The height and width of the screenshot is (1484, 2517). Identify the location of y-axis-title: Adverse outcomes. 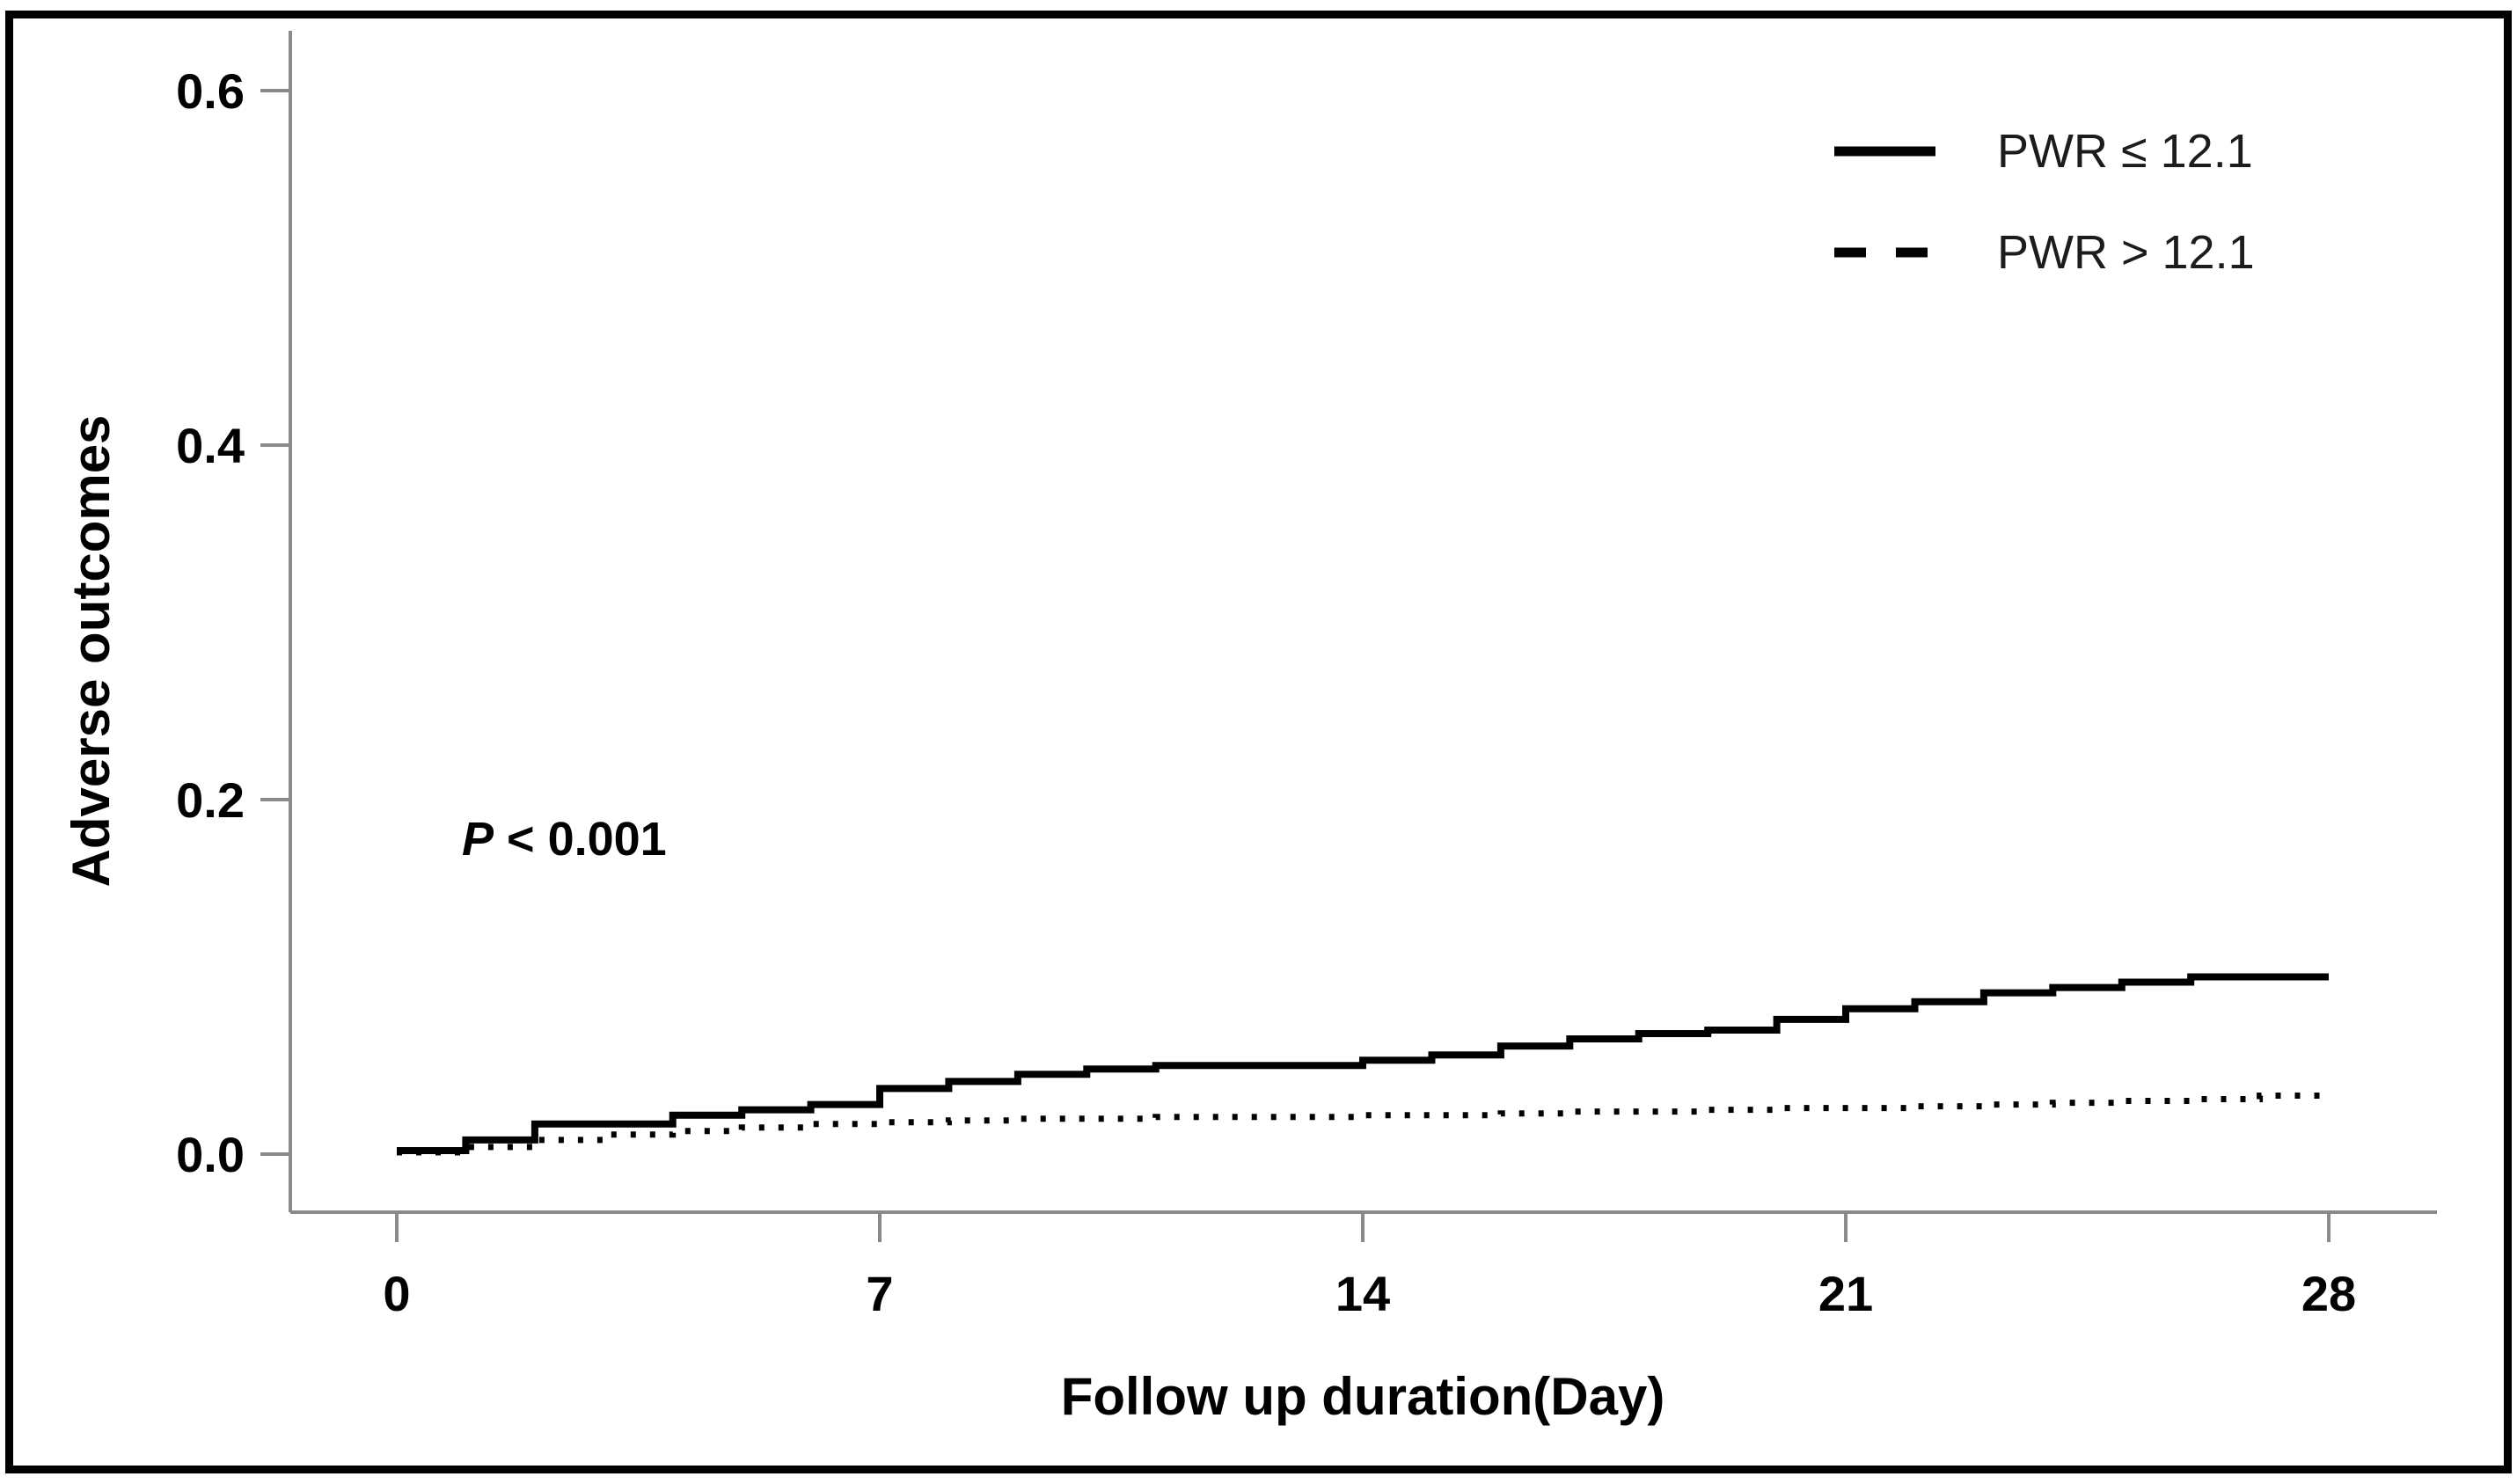
(92, 651).